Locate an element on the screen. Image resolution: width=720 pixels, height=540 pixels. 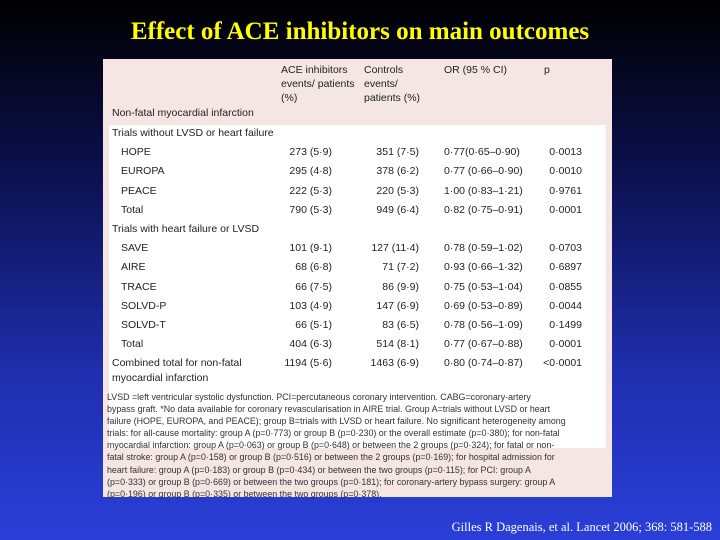
ace-events-cell: 66 (7·5) is located at coordinates (313, 286).